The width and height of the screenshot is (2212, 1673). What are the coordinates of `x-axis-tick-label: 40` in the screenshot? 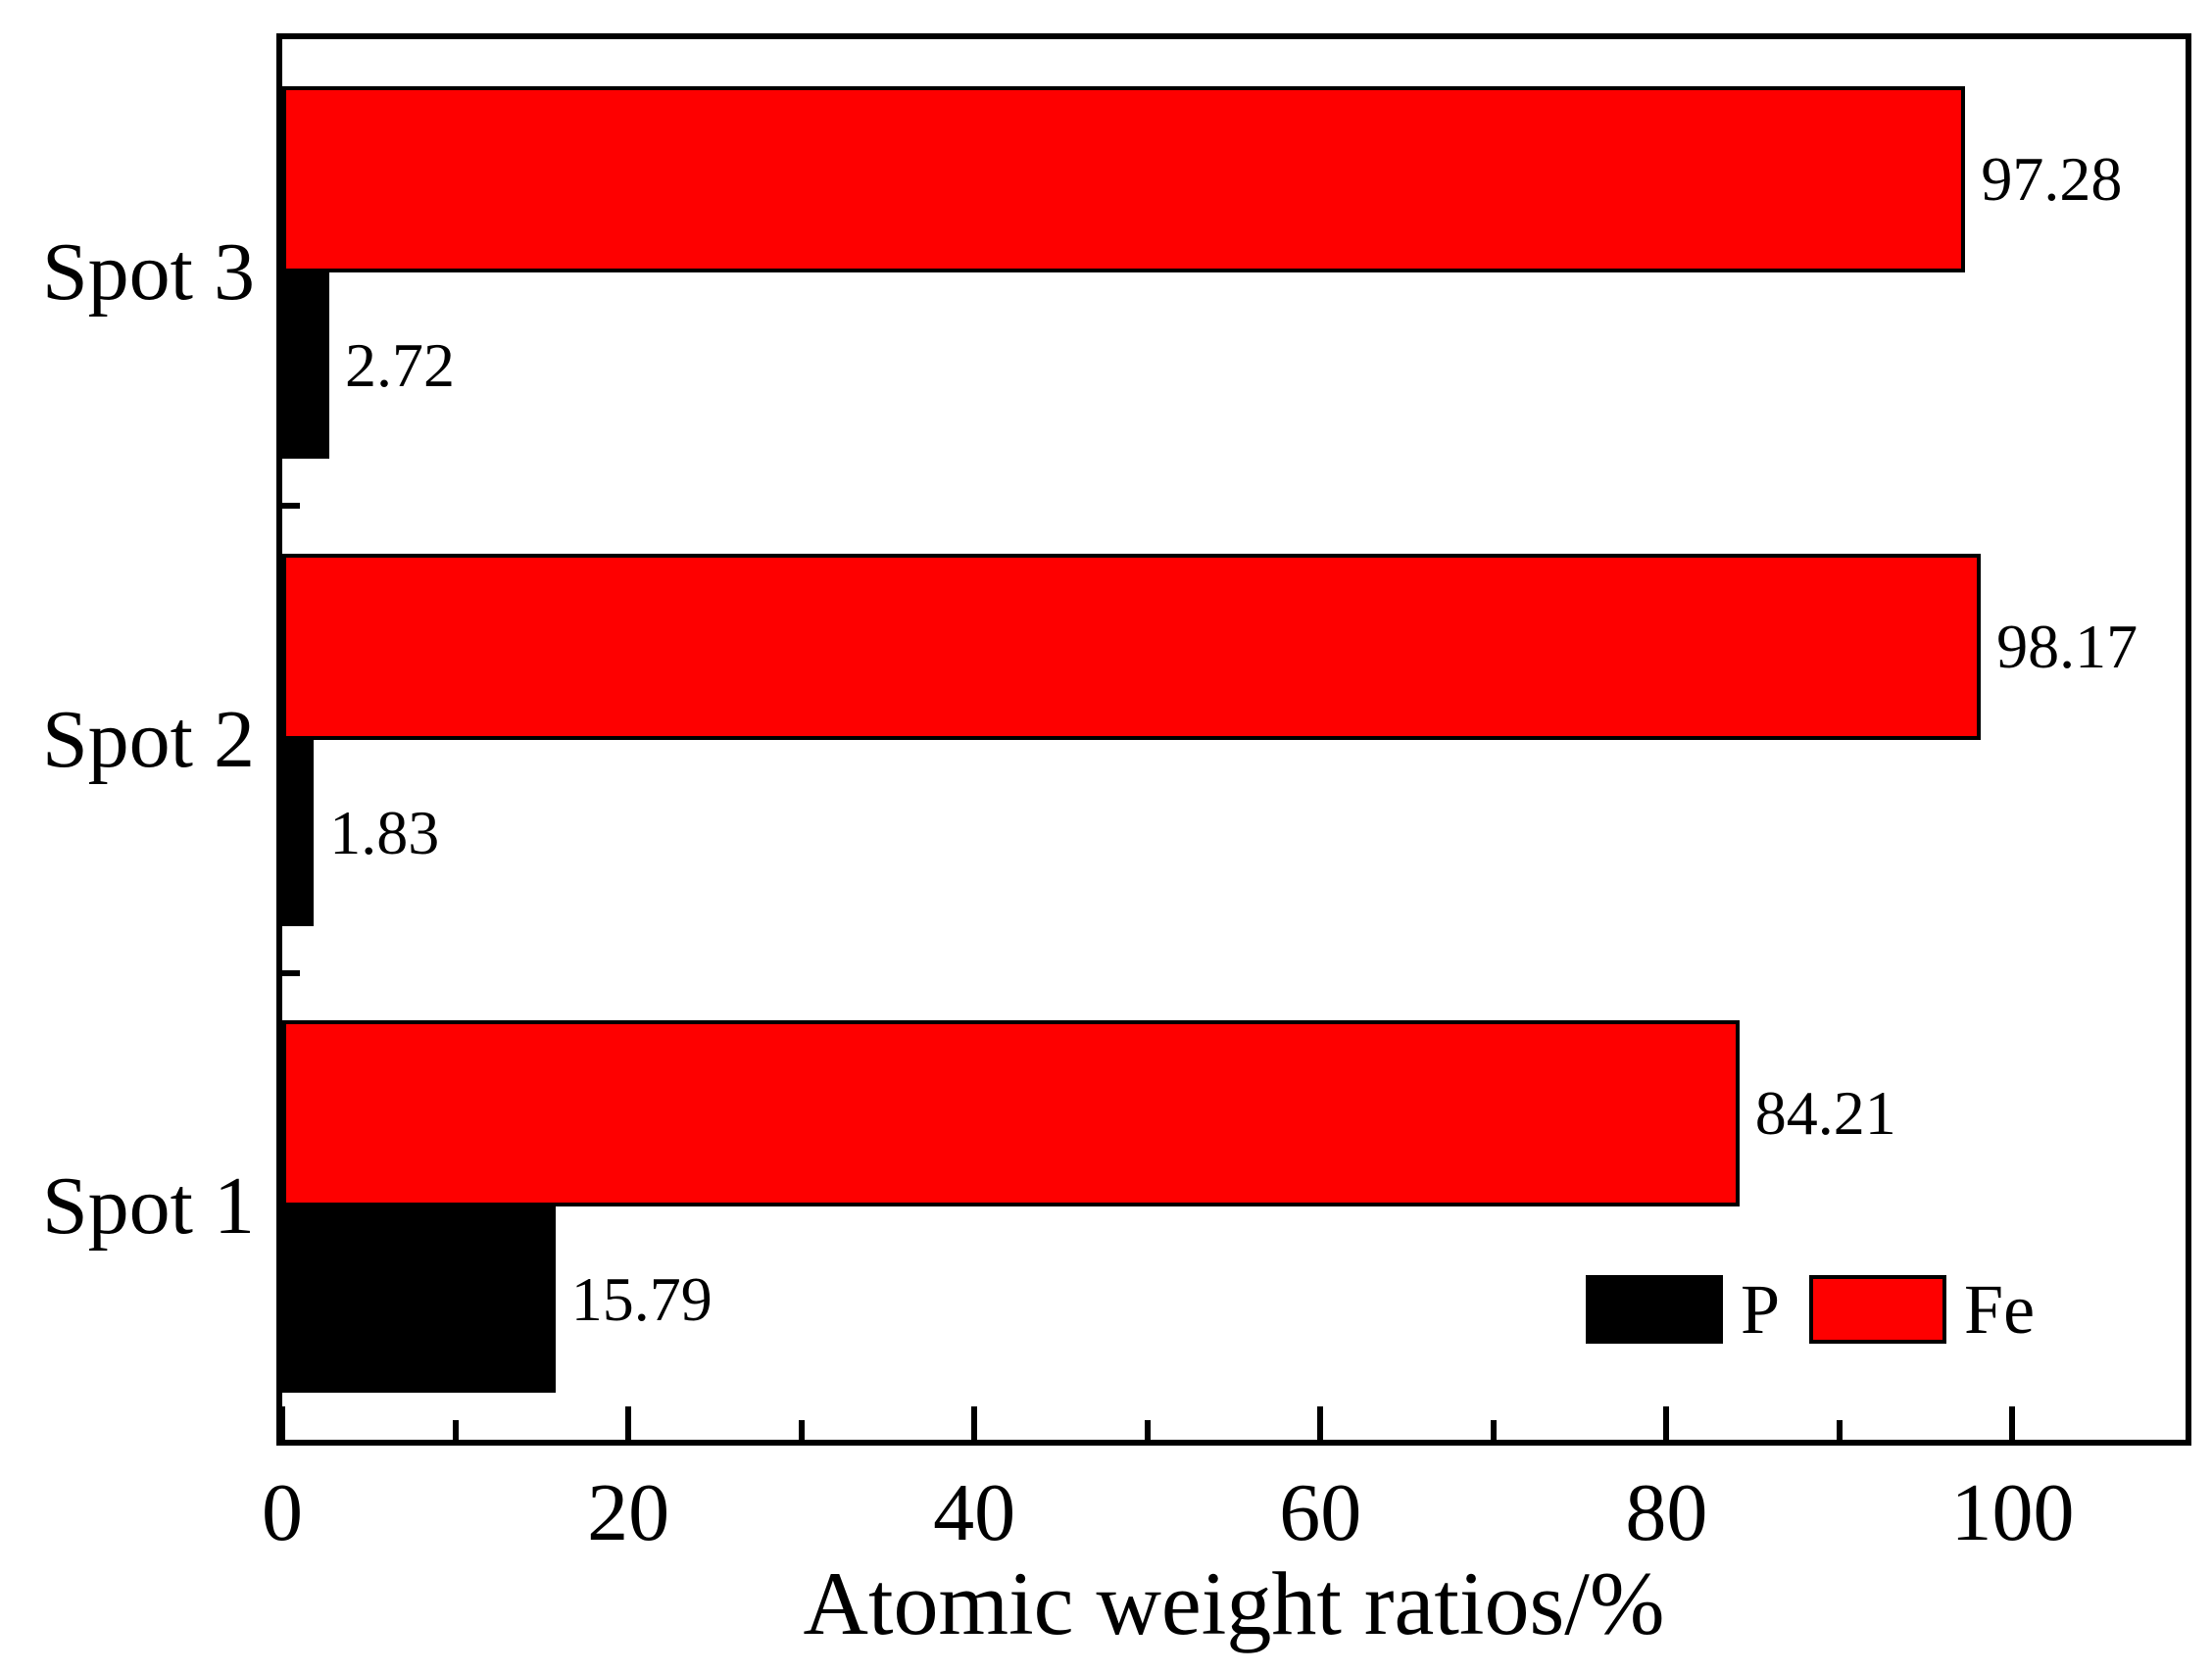 It's located at (975, 1513).